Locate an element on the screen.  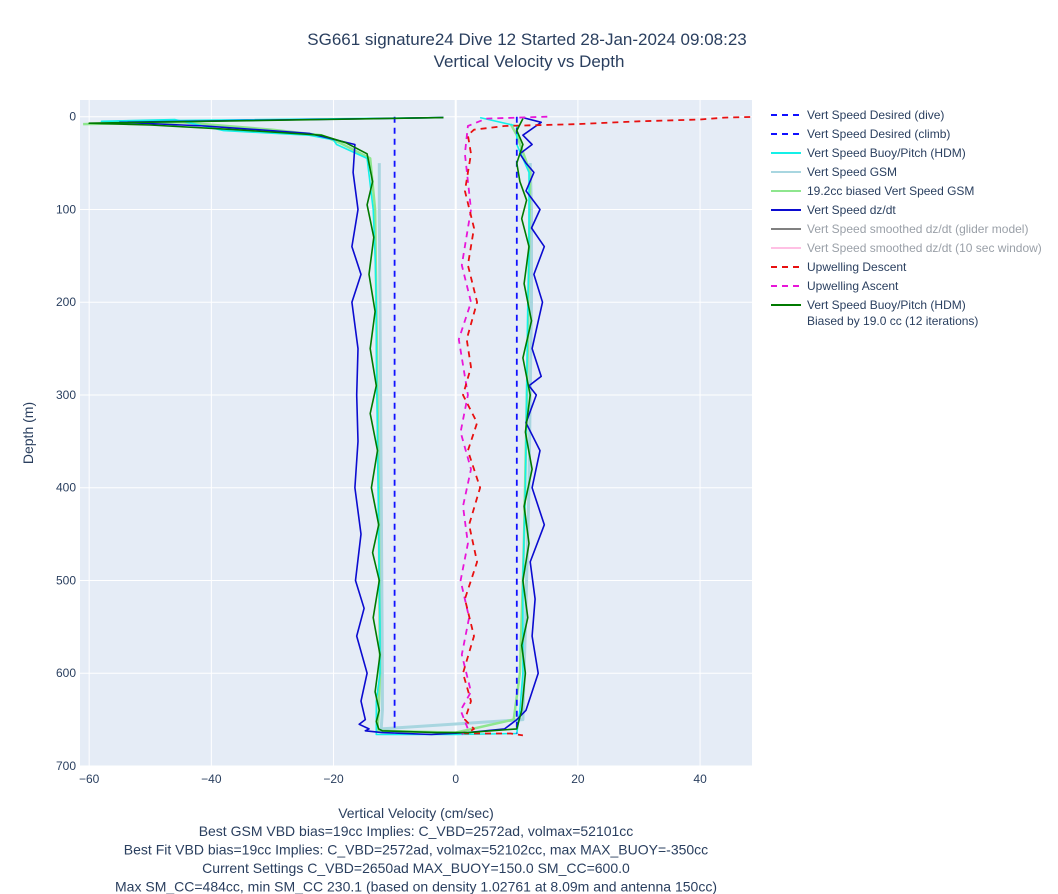
x-tick-label: −40 is located at coordinates (211, 779).